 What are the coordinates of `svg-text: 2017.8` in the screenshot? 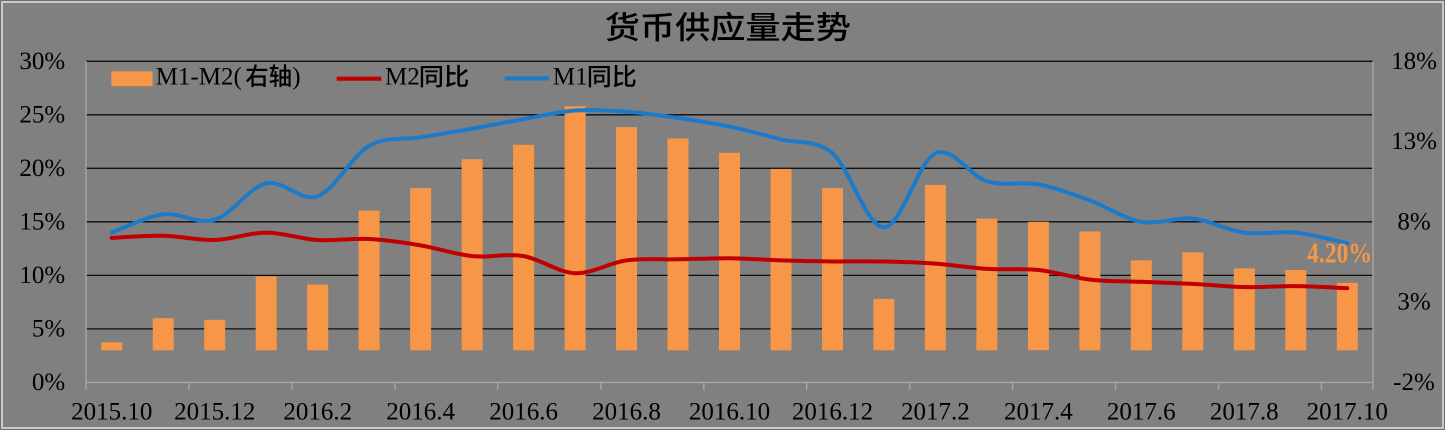 It's located at (1244, 411).